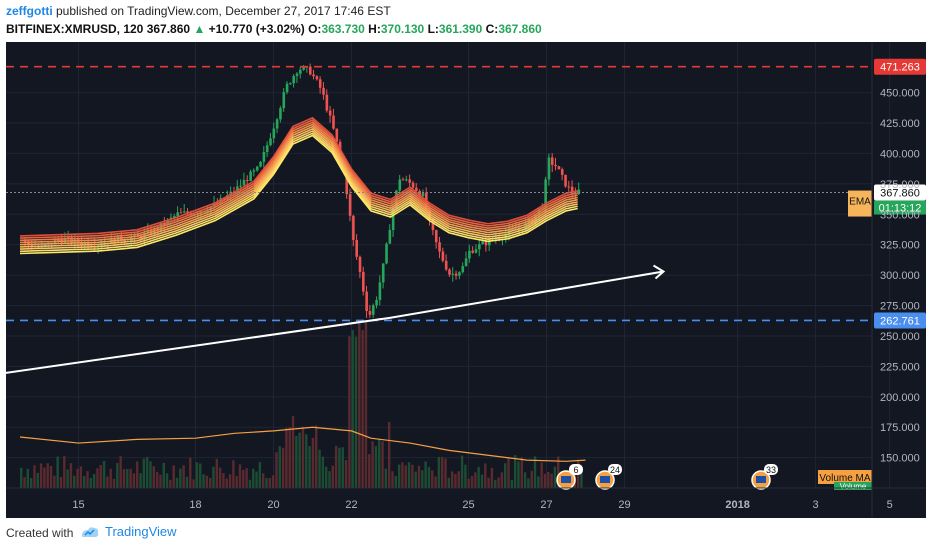 Image resolution: width=932 pixels, height=550 pixels. I want to click on up-triangle-icon: ▲, so click(199, 29).